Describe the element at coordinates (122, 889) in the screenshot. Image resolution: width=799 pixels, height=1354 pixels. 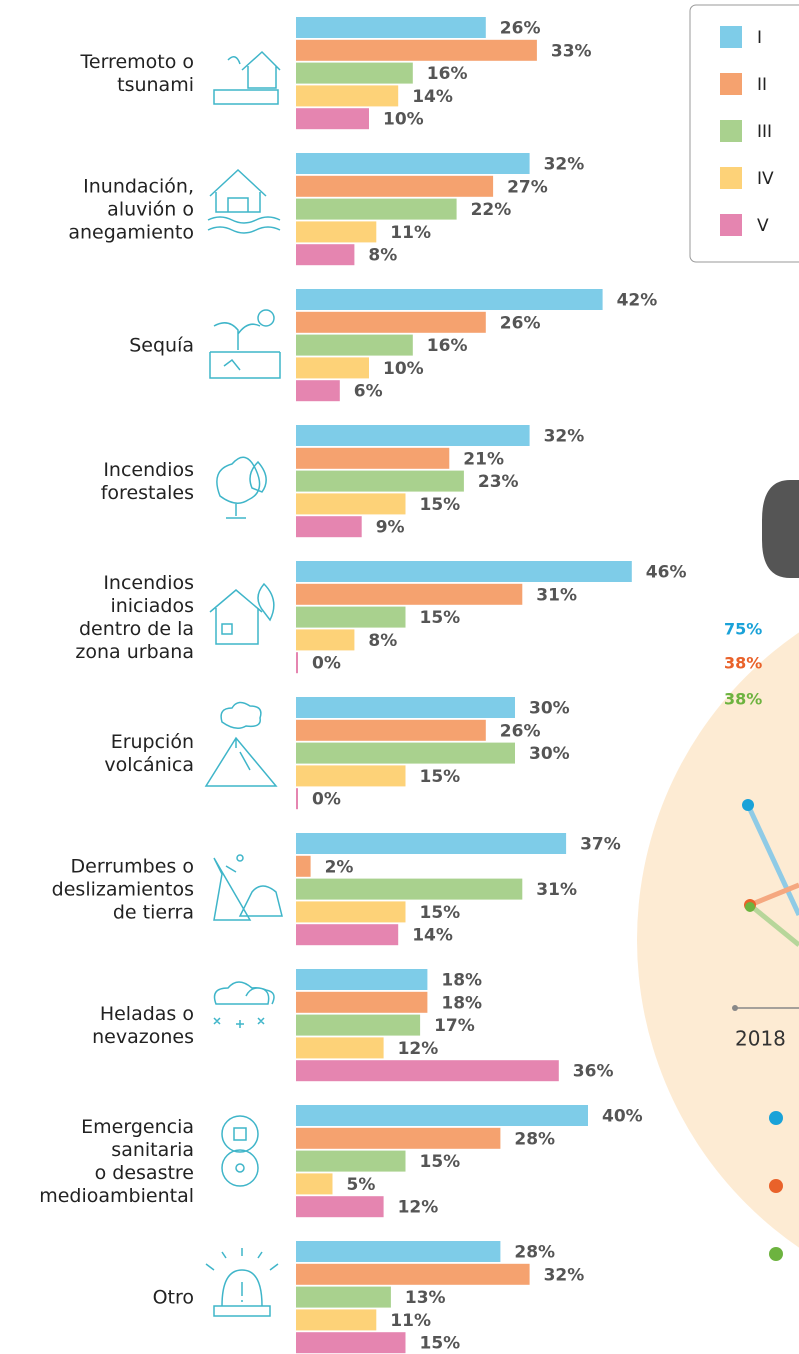
I see `category-label: Derrumbes o deslizamientos de tierra` at that location.